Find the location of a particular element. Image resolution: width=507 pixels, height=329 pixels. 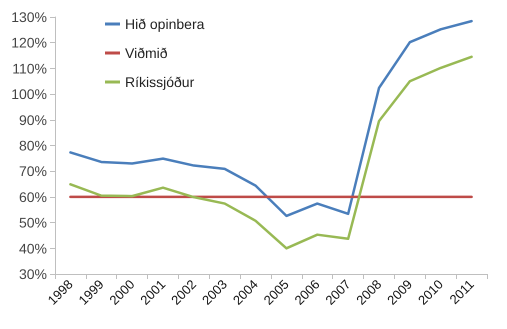

legend-label: Hið opinbera is located at coordinates (165, 24).